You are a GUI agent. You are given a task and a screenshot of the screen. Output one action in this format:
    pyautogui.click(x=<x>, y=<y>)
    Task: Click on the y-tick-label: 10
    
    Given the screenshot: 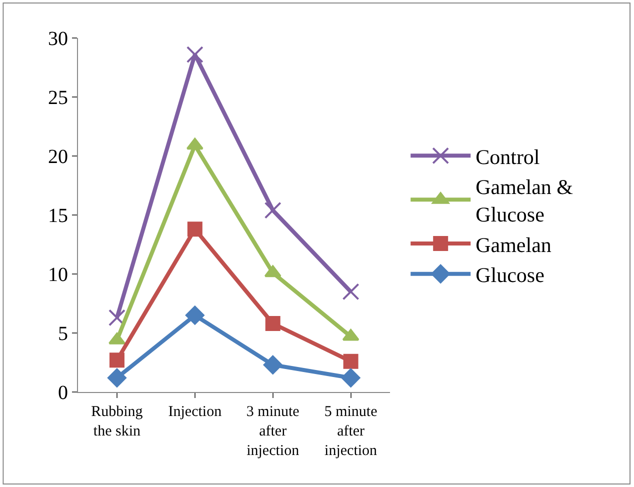 What is the action you would take?
    pyautogui.click(x=58, y=275)
    